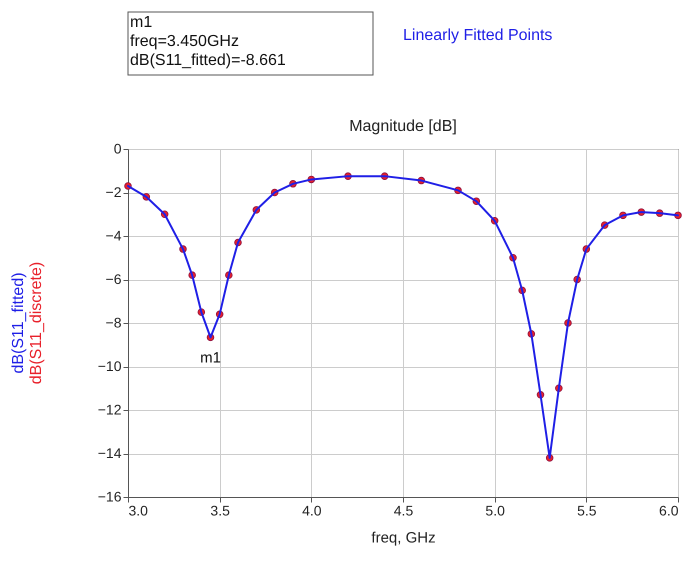  Describe the element at coordinates (118, 148) in the screenshot. I see `y-tick-label: 0` at that location.